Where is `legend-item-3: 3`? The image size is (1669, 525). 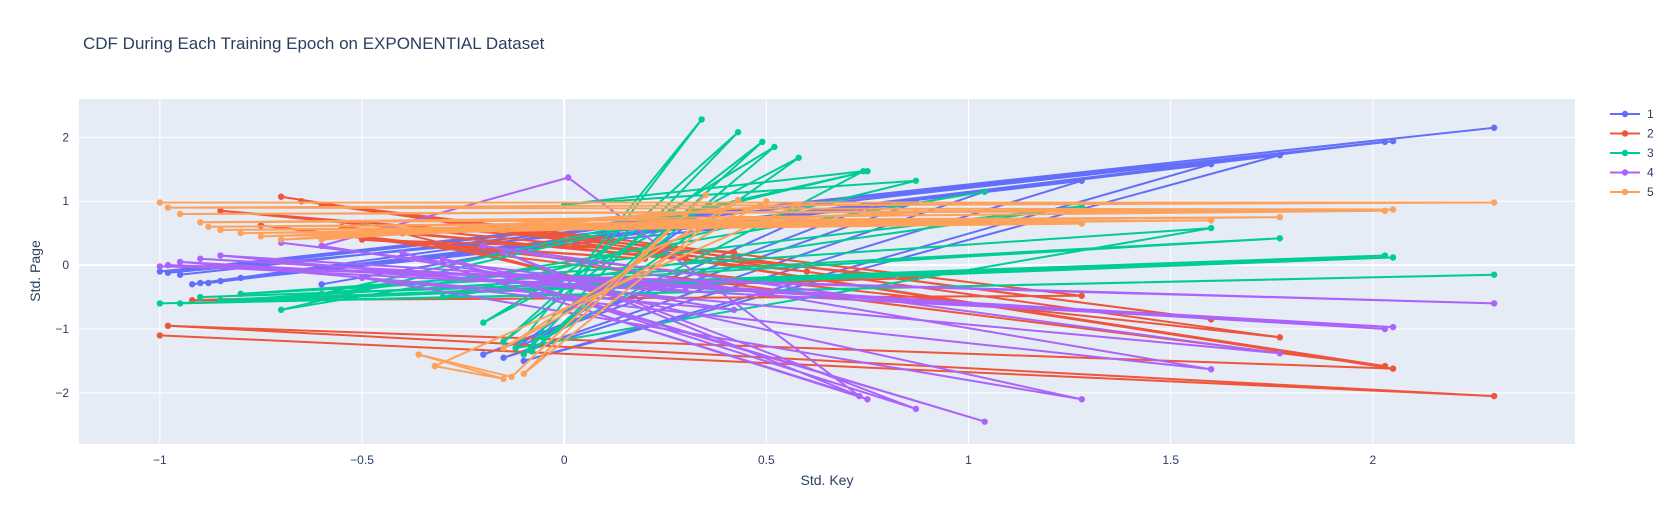
legend-item-3: 3 is located at coordinates (1632, 153).